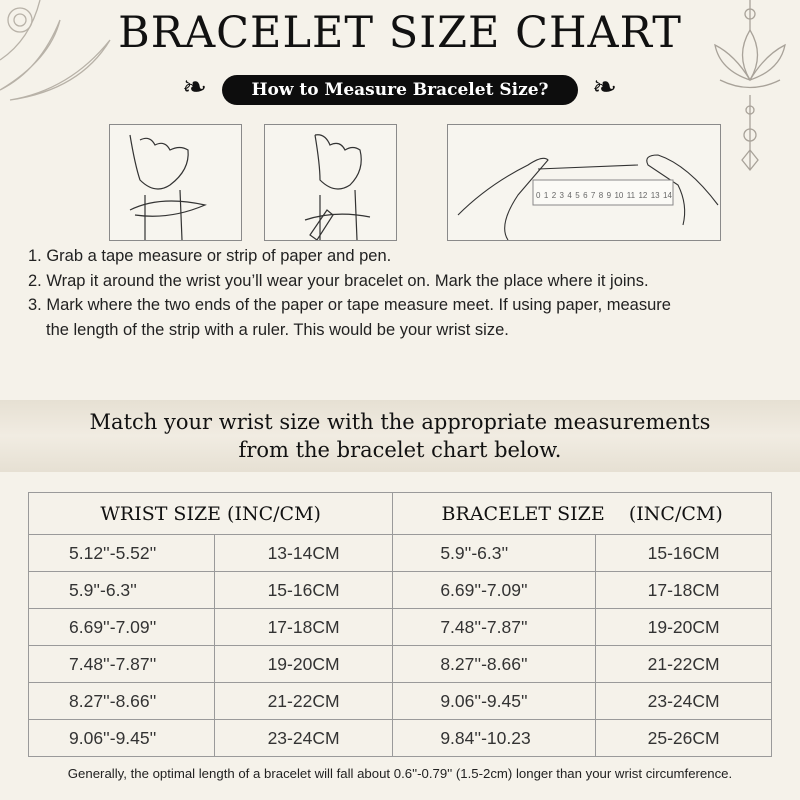  I want to click on illustration-ruler: 0 1 2 3 4 5 6 7 8 9 10 11 12 13 14, so click(584, 182).